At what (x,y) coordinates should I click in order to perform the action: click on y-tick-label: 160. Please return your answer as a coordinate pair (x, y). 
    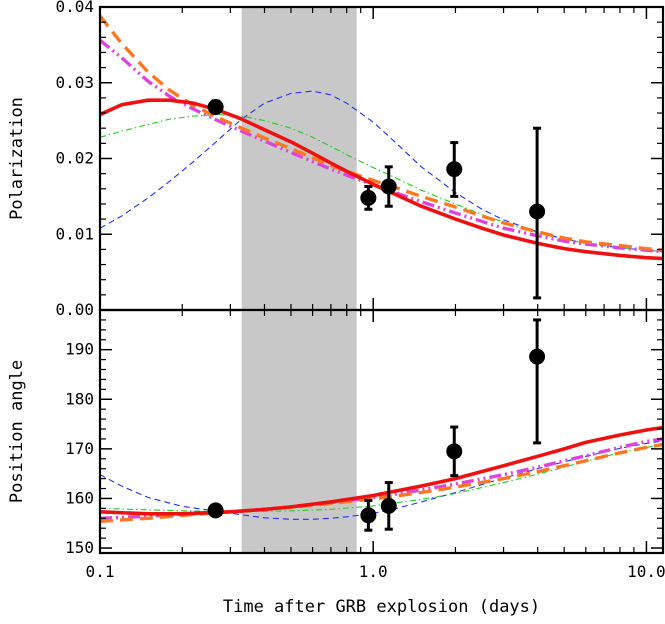
    Looking at the image, I should click on (79, 497).